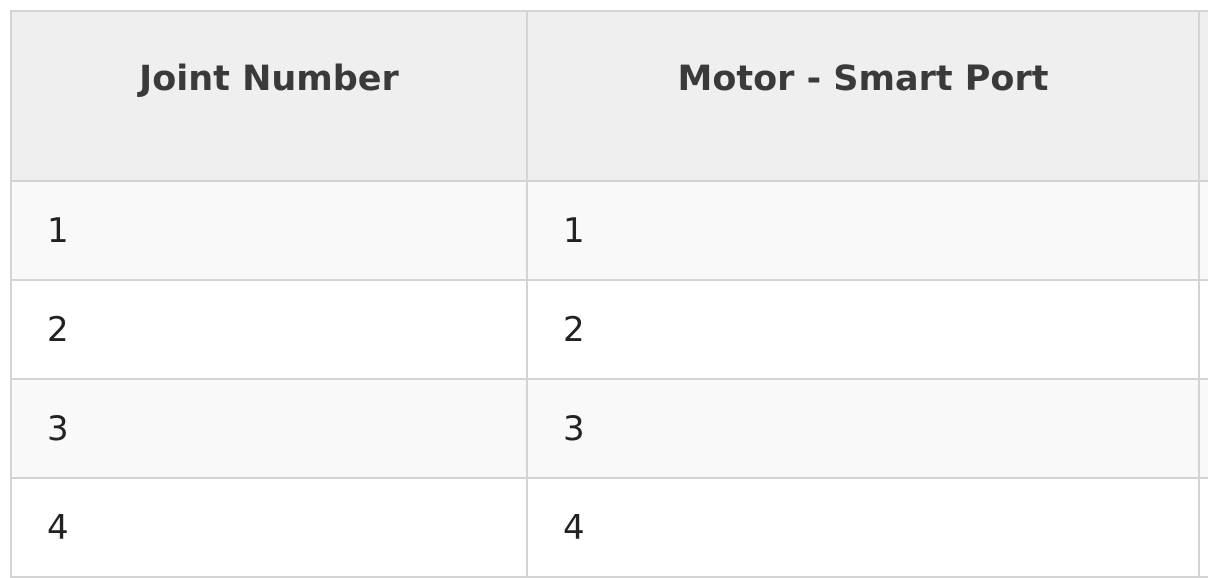  I want to click on smart-port-cell: 4, so click(863, 527).